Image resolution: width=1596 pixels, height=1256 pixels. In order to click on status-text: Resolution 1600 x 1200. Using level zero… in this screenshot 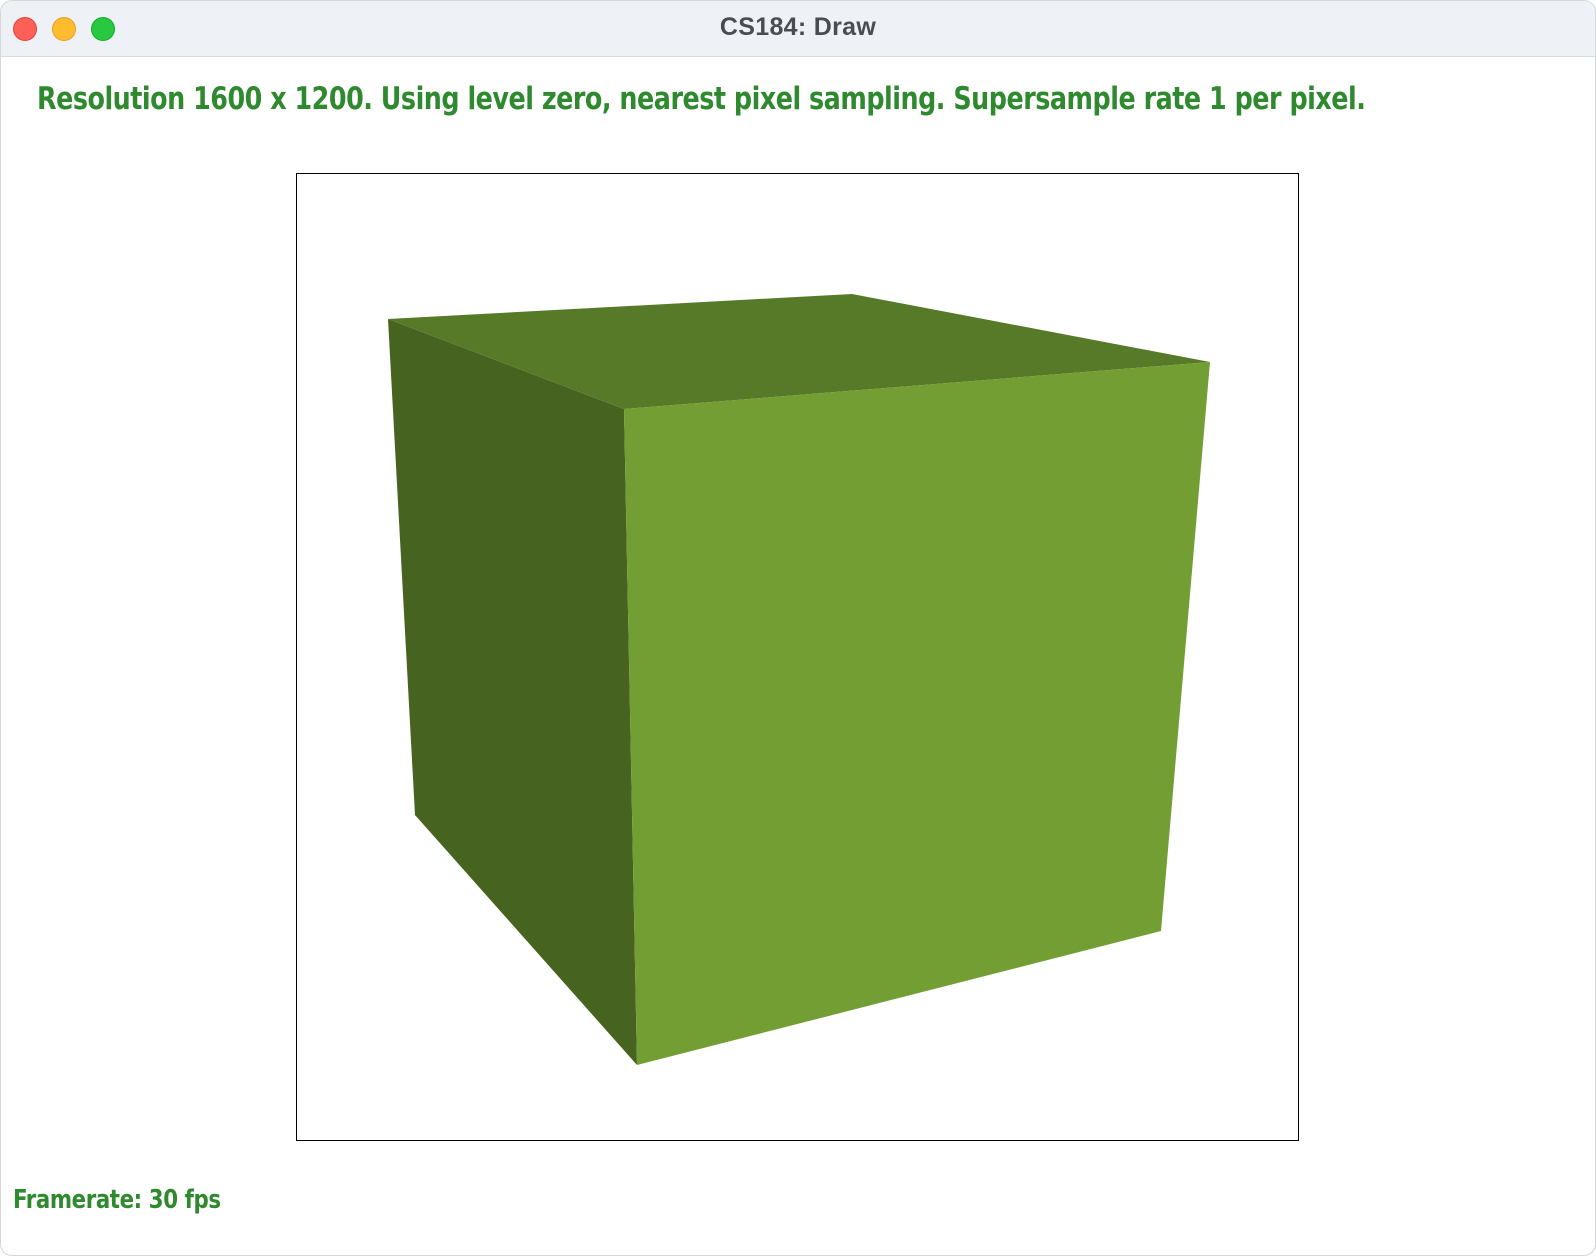, I will do `click(701, 99)`.